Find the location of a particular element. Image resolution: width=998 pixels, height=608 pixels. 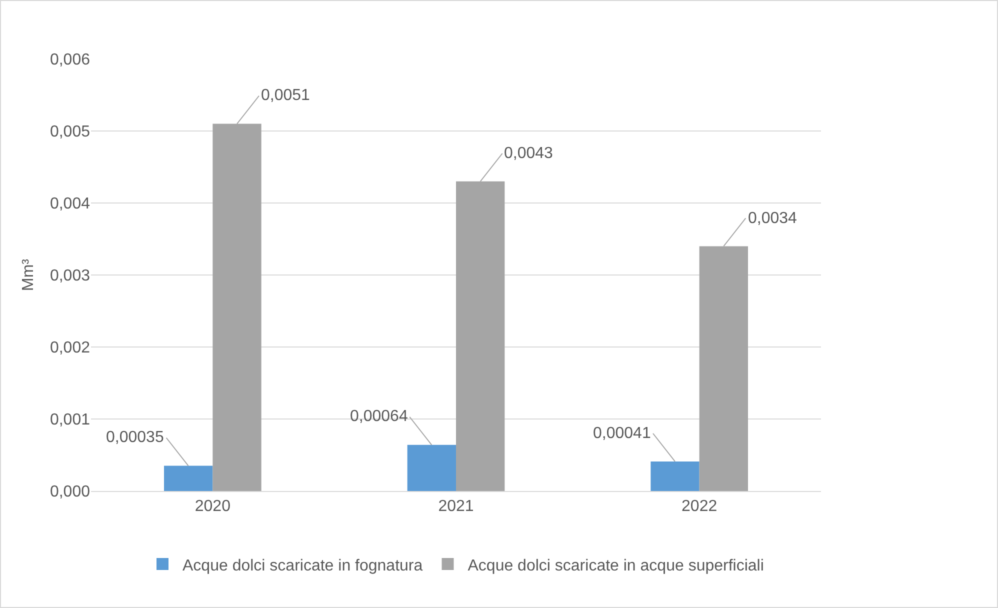

y-tick-label: 0,000 is located at coordinates (70, 492).